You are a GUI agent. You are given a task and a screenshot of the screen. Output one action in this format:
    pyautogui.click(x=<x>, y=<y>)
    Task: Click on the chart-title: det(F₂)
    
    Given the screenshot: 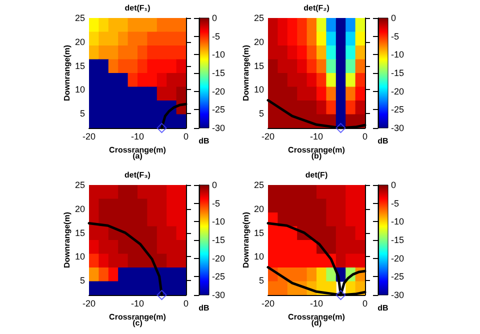 What is the action you would take?
    pyautogui.click(x=317, y=8)
    